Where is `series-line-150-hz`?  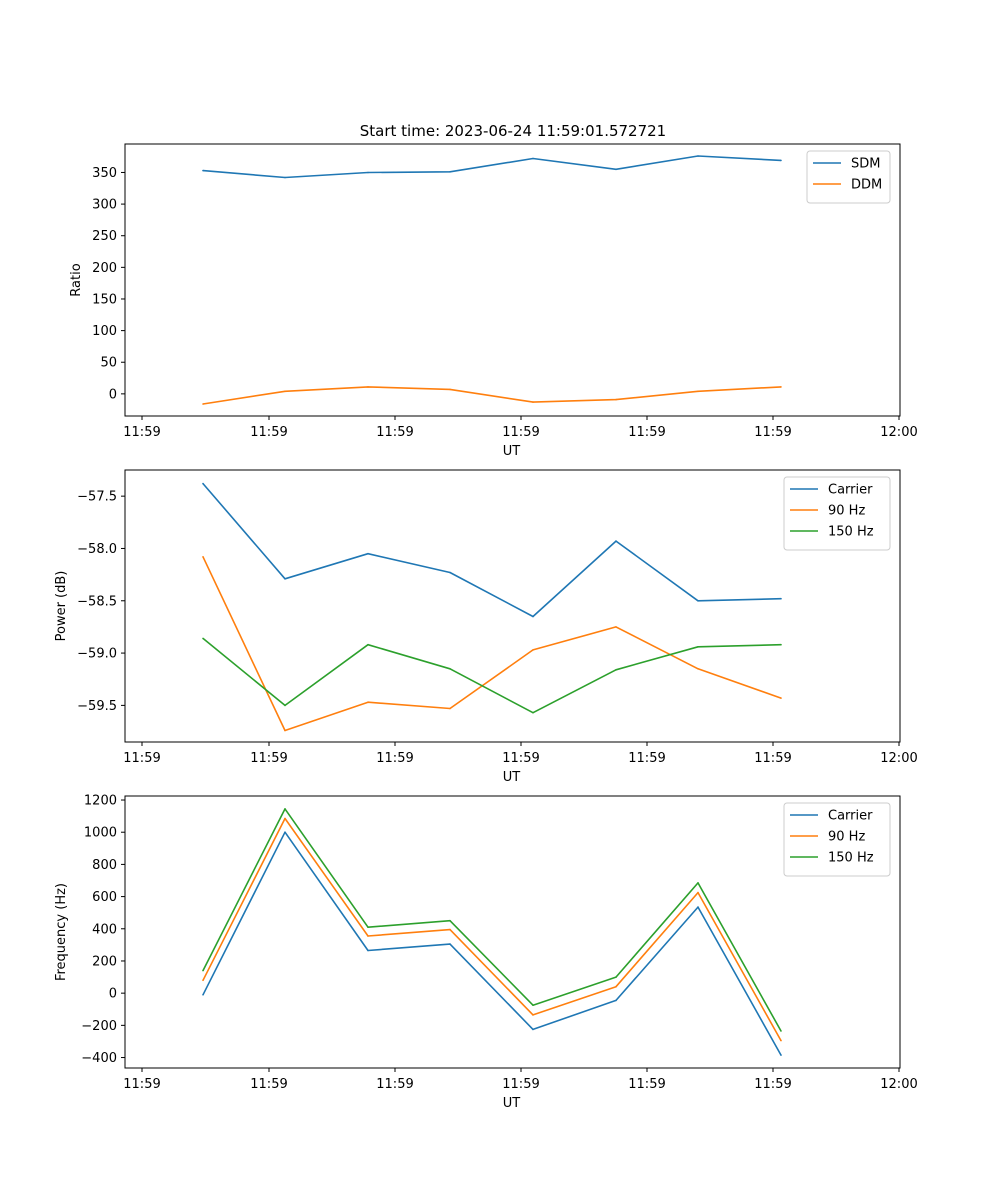
series-line-150-hz is located at coordinates (492, 920).